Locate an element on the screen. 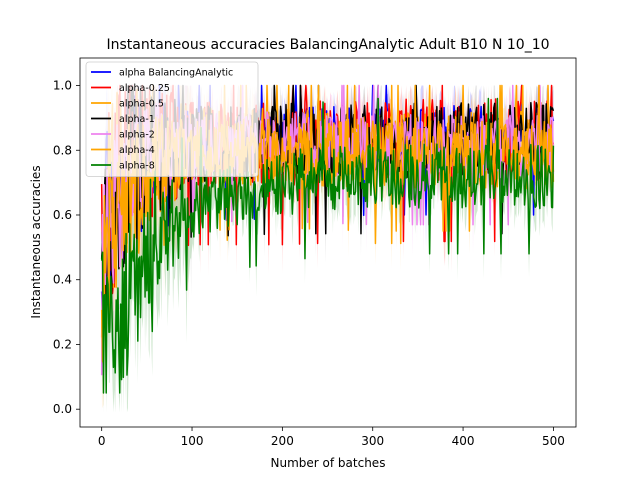 The image size is (640, 480). y-axis: 0.0 0.2 0.4 0.6 0.8 1.0 is located at coordinates (66, 247).